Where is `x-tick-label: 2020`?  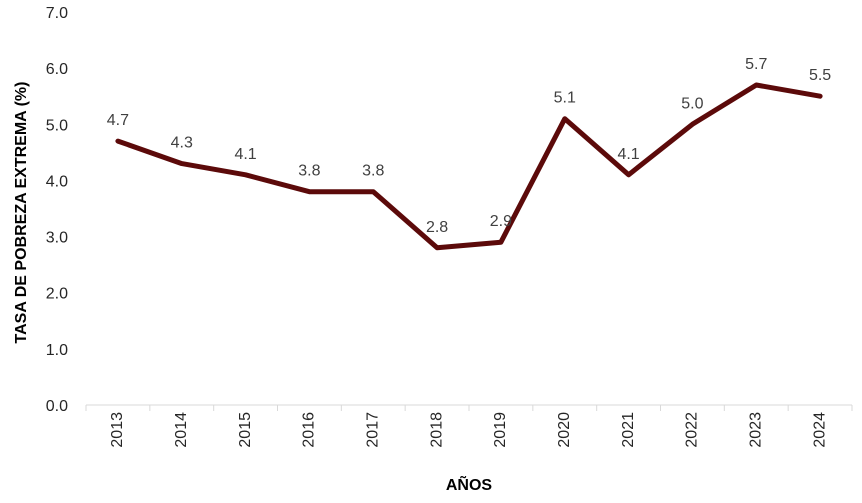 x-tick-label: 2020 is located at coordinates (564, 430).